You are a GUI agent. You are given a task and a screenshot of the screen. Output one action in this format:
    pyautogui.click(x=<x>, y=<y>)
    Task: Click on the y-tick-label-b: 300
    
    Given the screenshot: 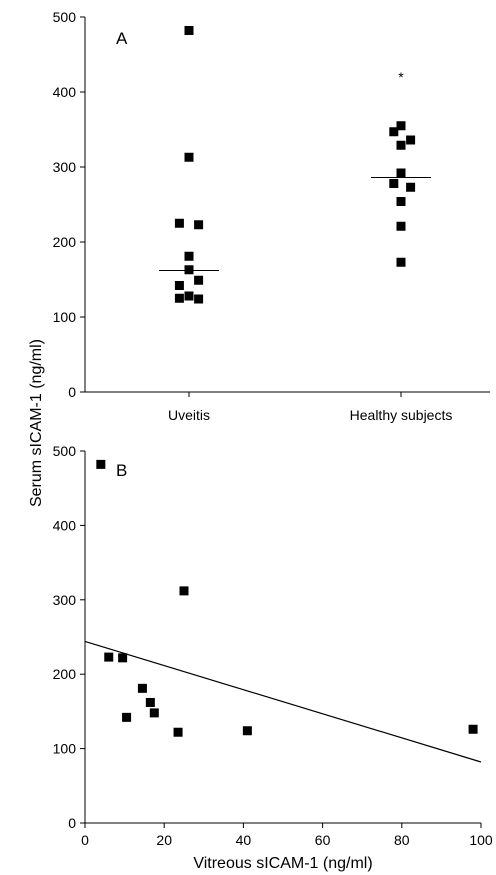 What is the action you would take?
    pyautogui.click(x=65, y=600)
    